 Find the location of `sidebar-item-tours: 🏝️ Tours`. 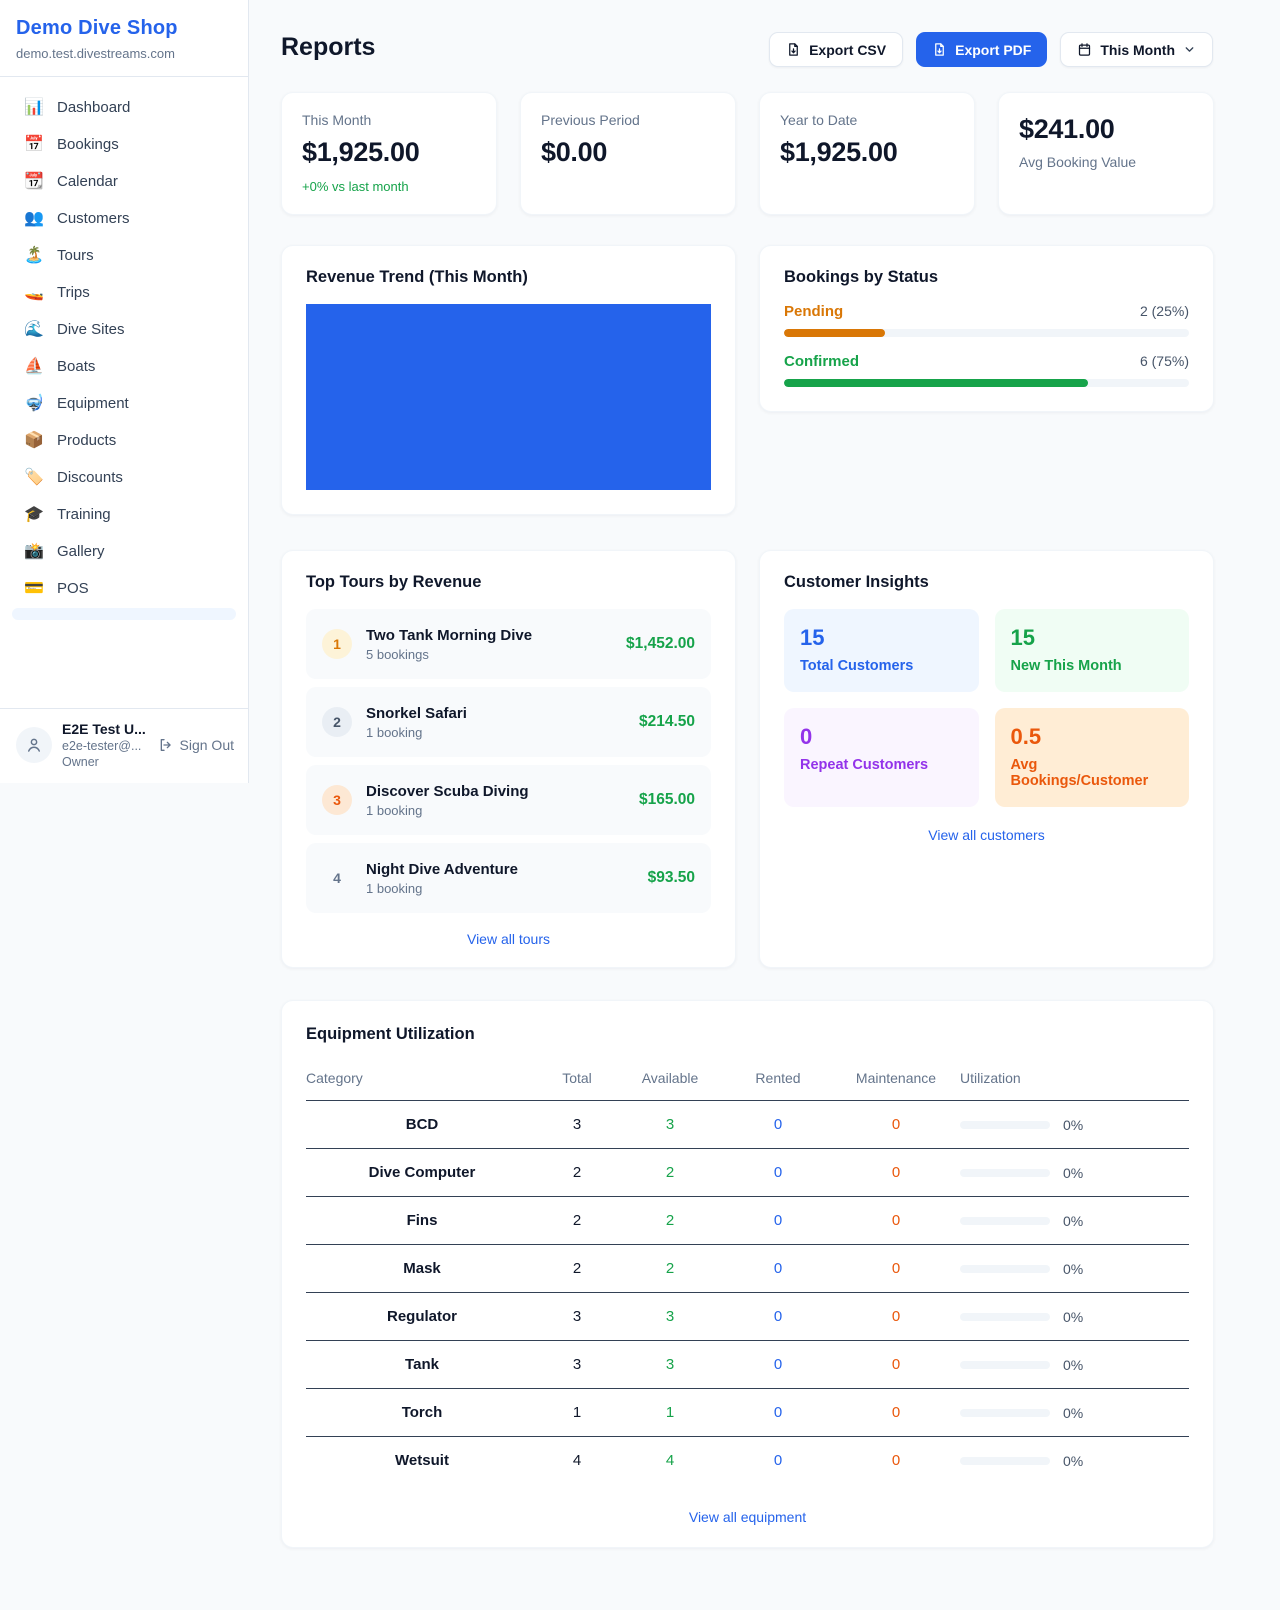

sidebar-item-tours: 🏝️ Tours is located at coordinates (124, 255).